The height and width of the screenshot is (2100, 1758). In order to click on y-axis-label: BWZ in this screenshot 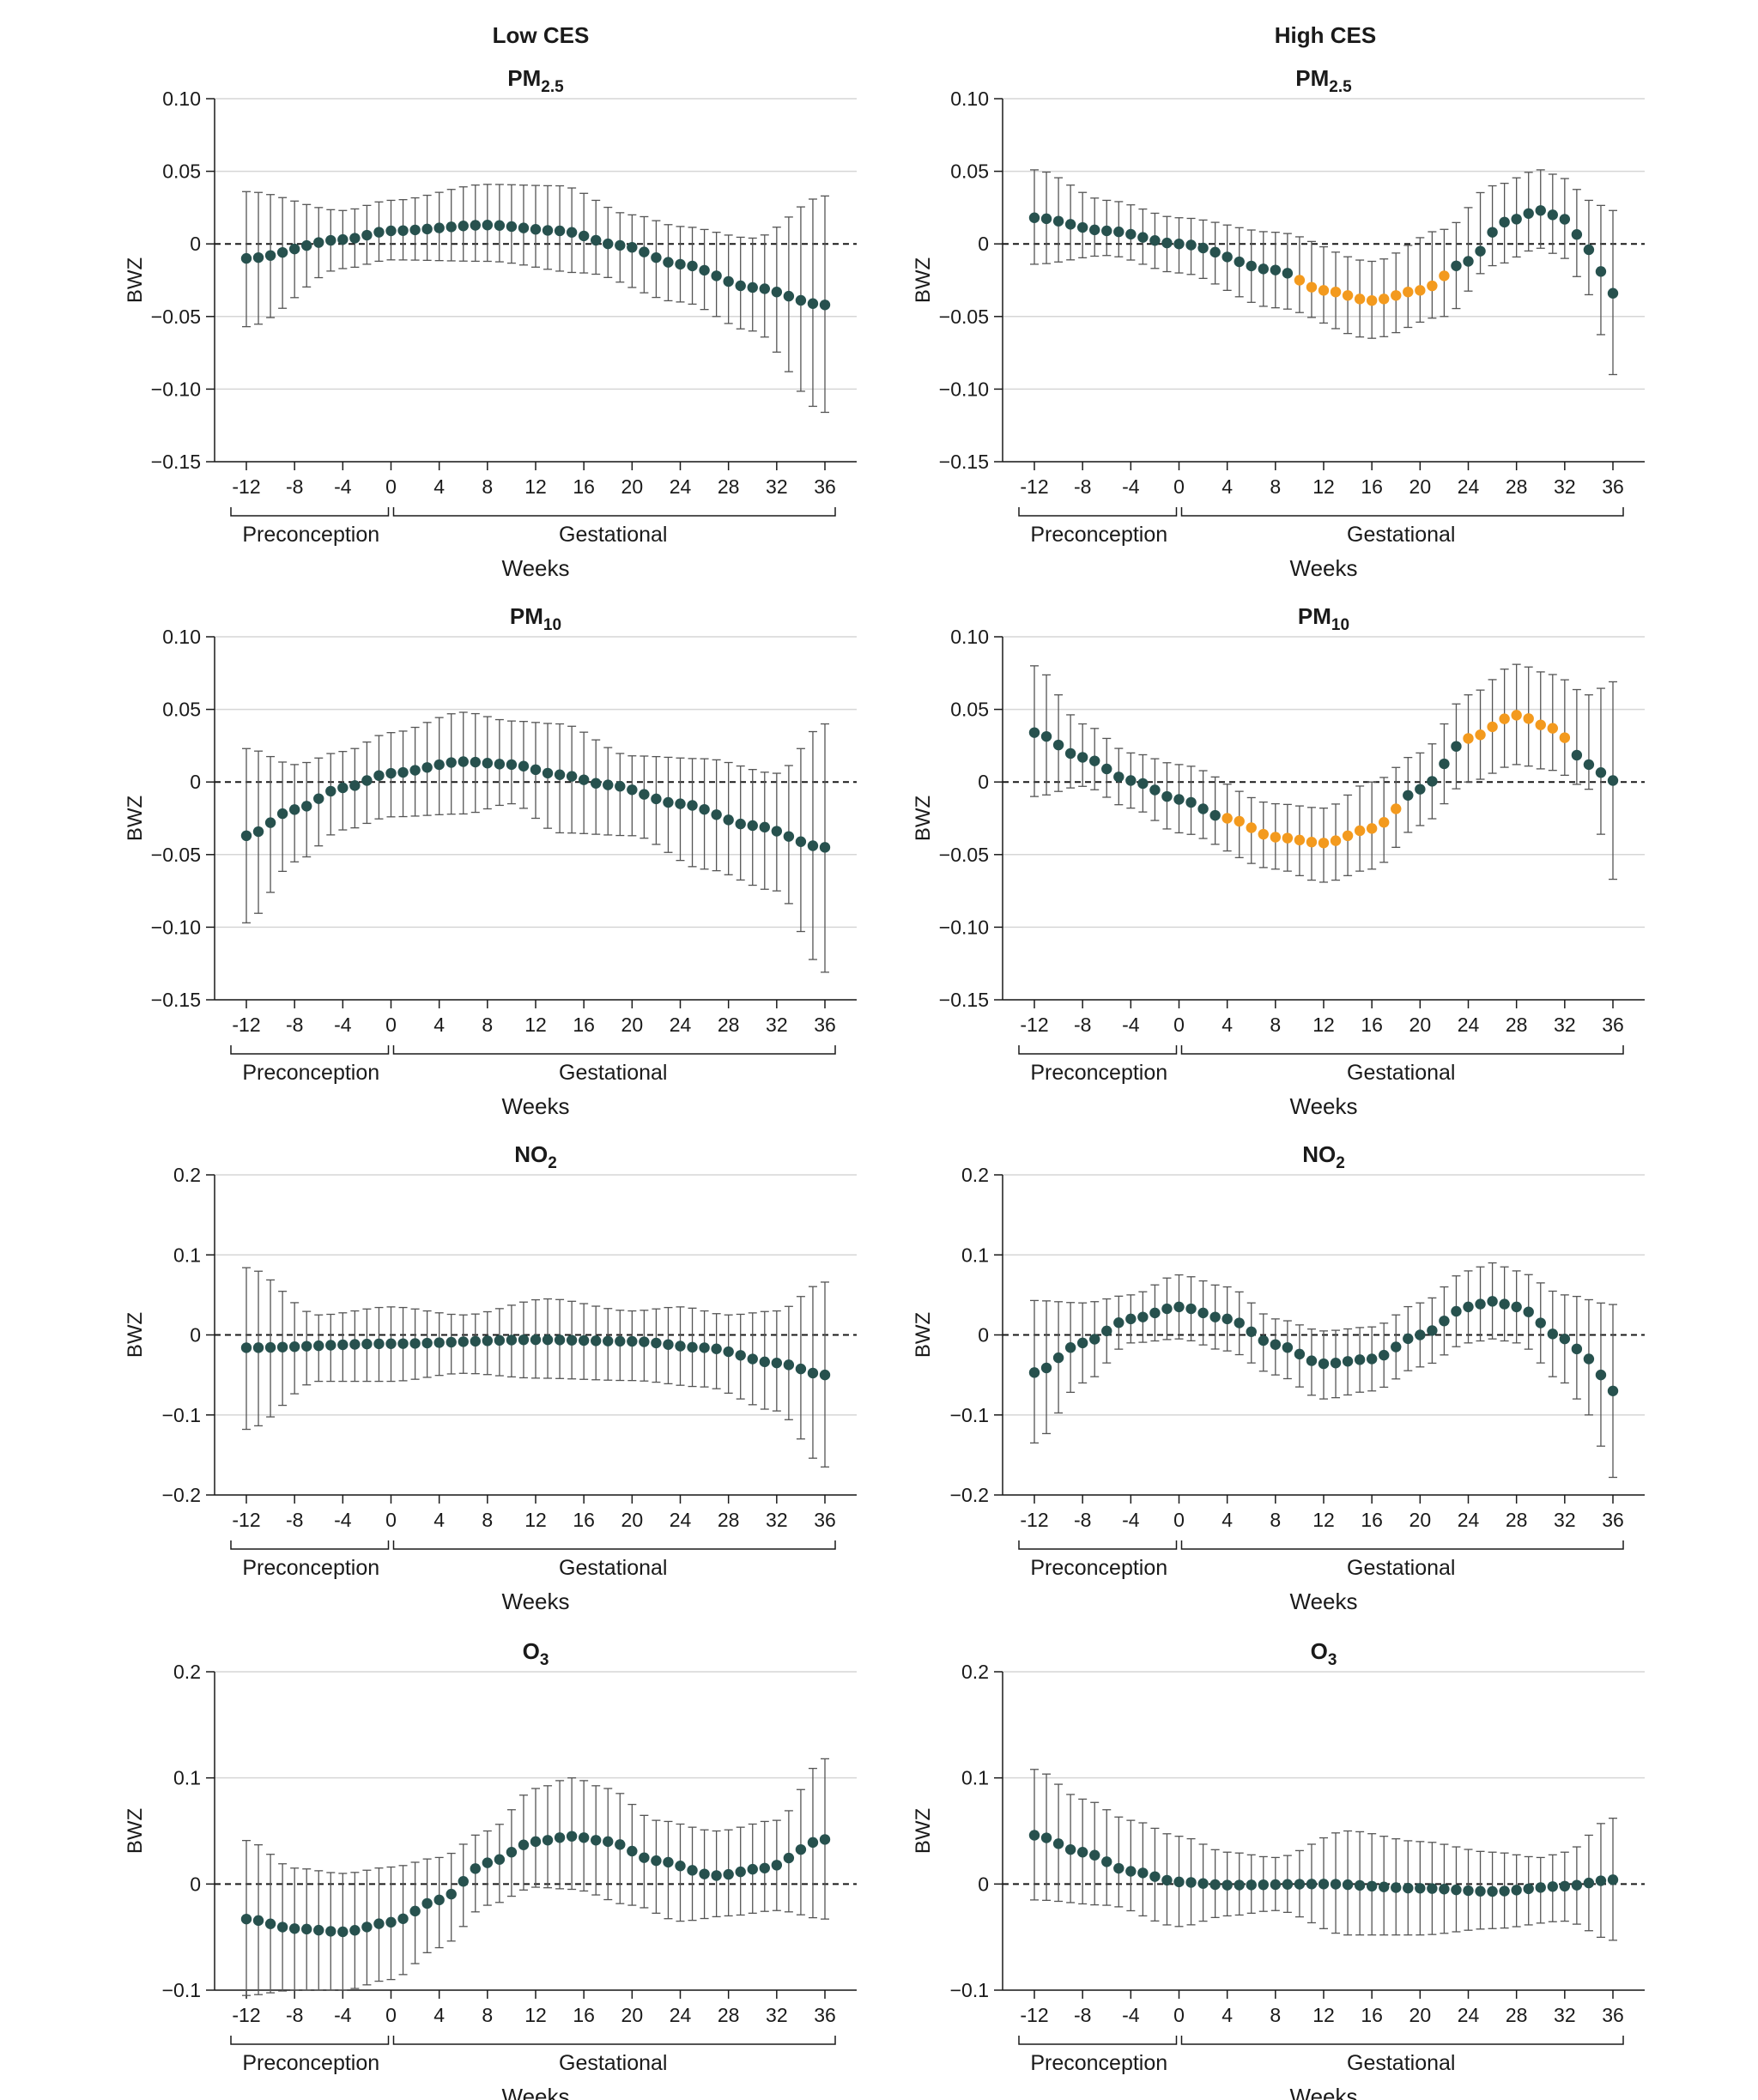, I will do `click(923, 1335)`.